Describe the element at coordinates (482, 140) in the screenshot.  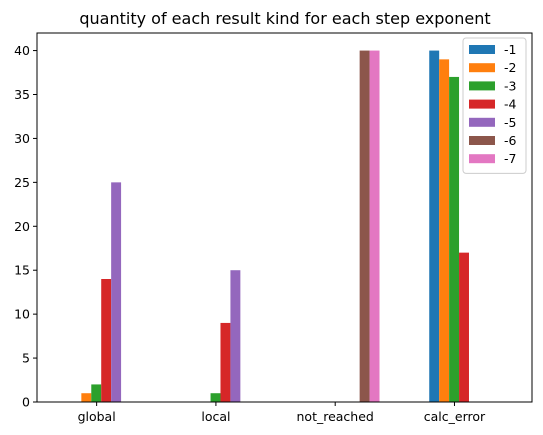
I see `legend-swatch--6` at that location.